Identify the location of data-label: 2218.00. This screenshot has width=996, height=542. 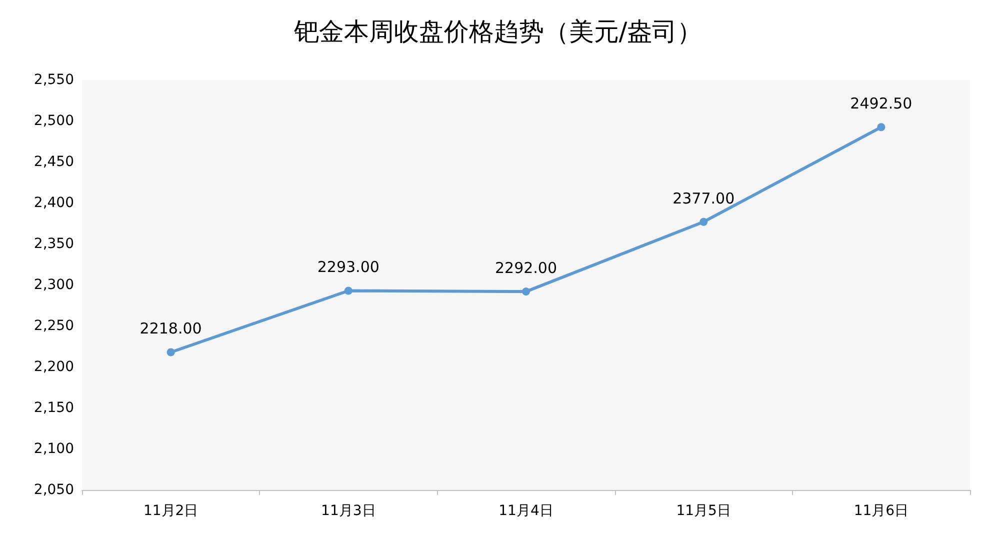
(171, 329).